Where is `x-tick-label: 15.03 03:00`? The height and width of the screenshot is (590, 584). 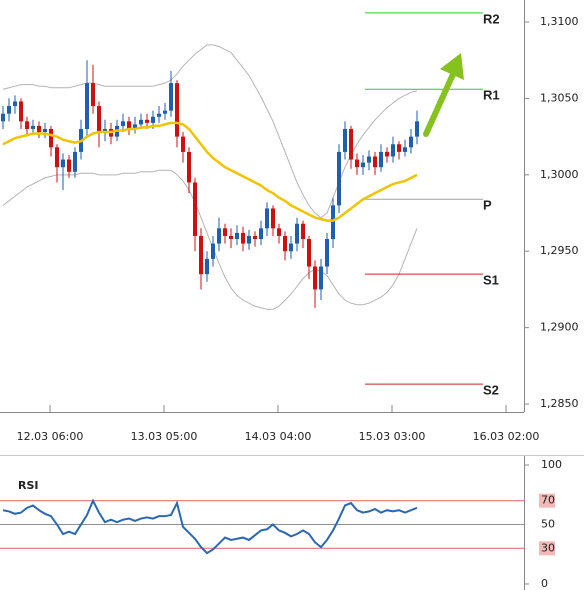 x-tick-label: 15.03 03:00 is located at coordinates (392, 436).